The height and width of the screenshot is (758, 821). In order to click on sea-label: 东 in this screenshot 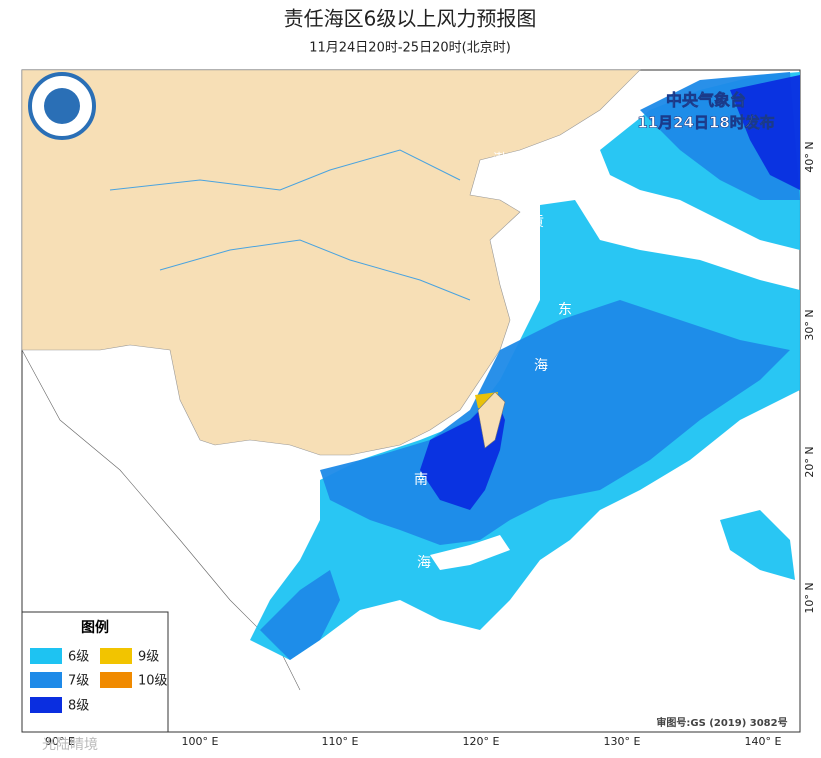, I will do `click(565, 310)`.